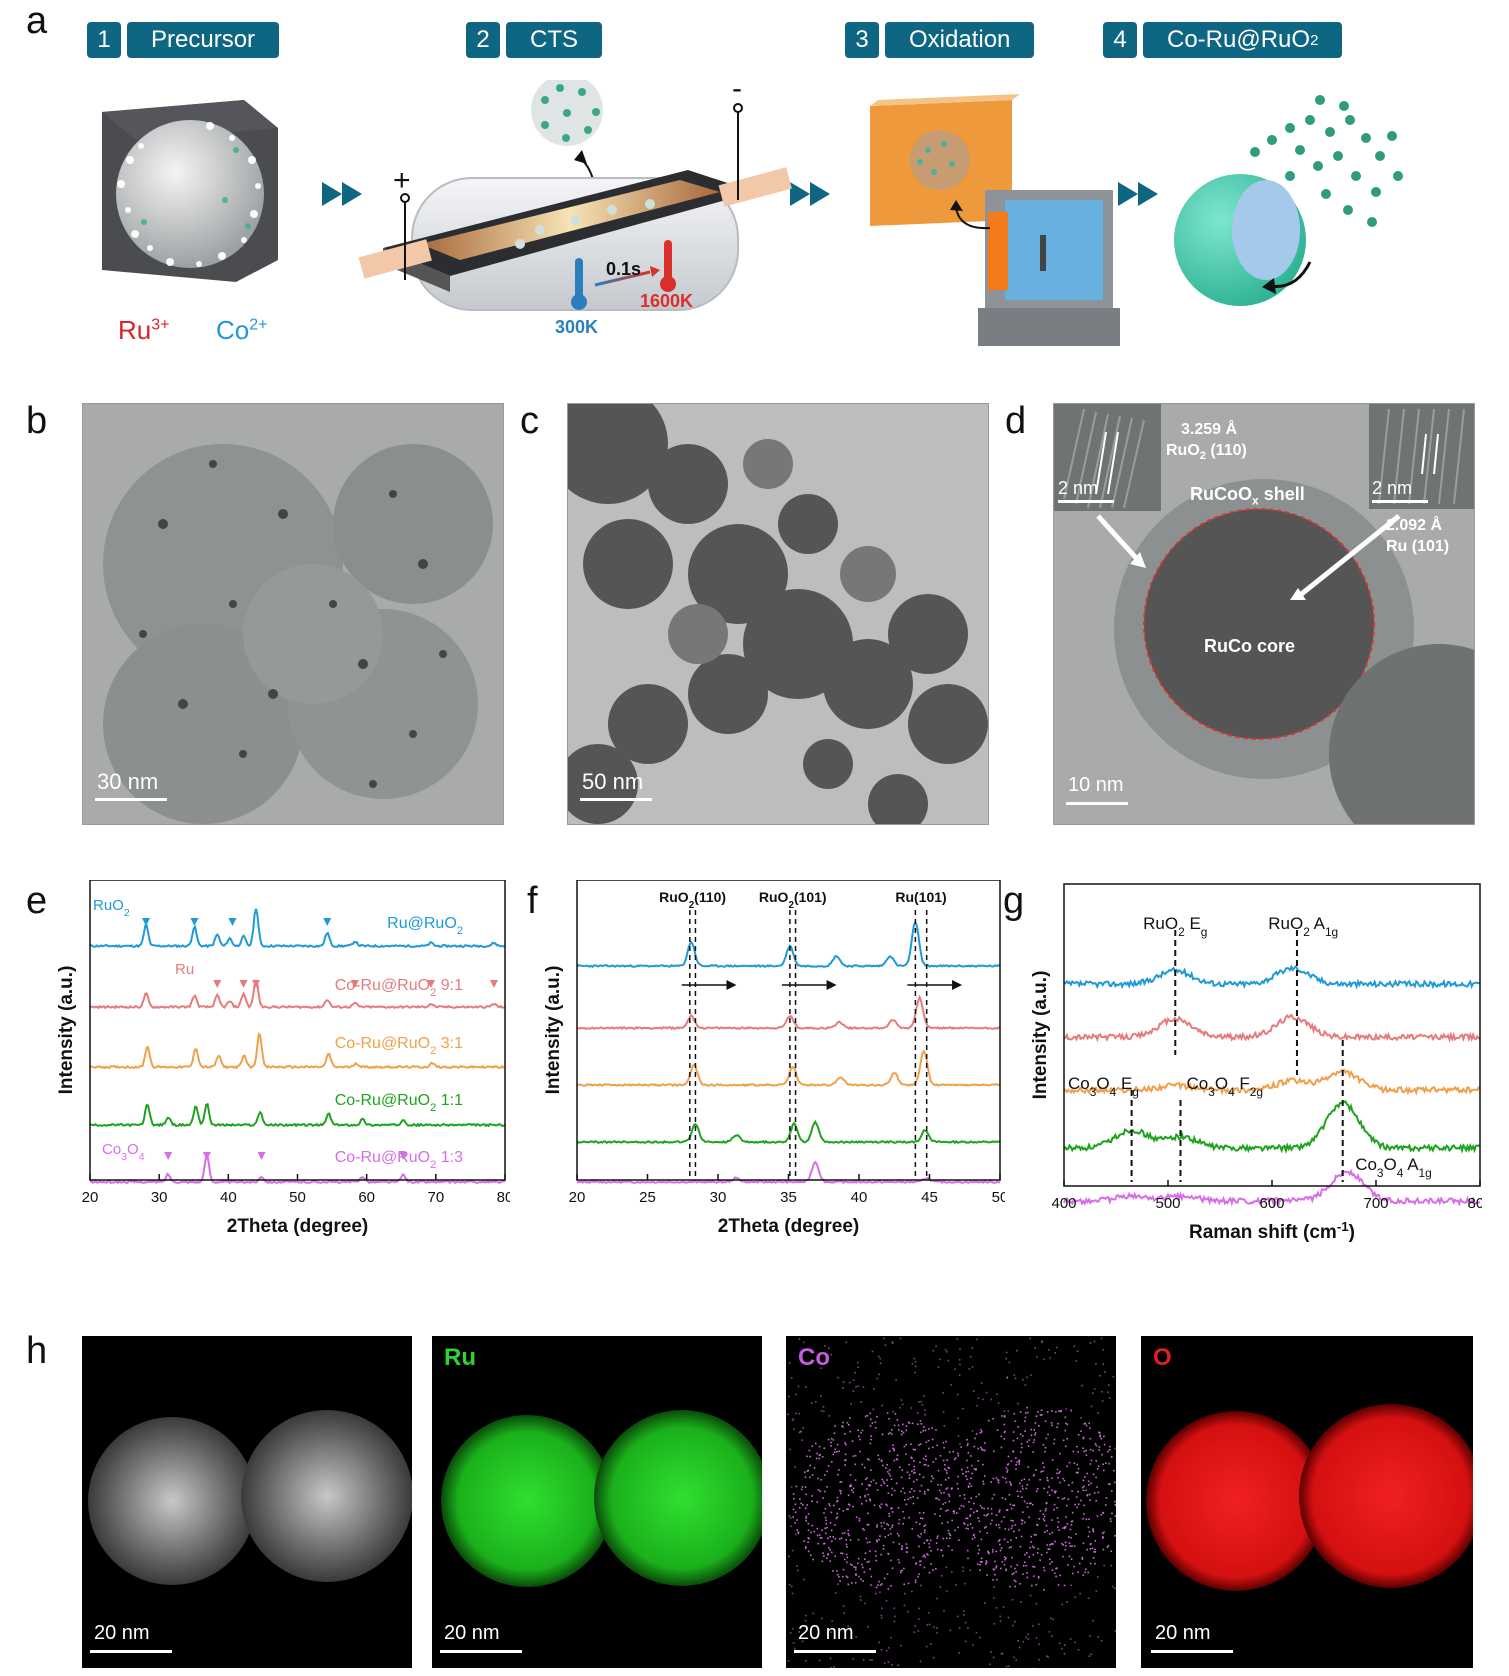 This screenshot has height=1676, width=1509. Describe the element at coordinates (1271, 1203) in the screenshot. I see `x-tick-label: 600` at that location.